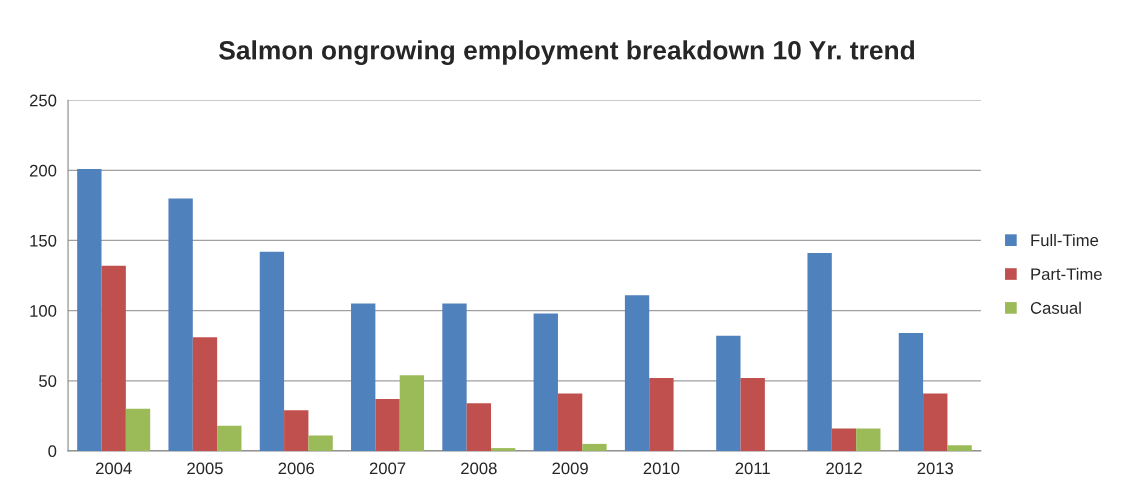 Image resolution: width=1134 pixels, height=501 pixels. Describe the element at coordinates (752, 468) in the screenshot. I see `x-tick-label: 2011` at that location.